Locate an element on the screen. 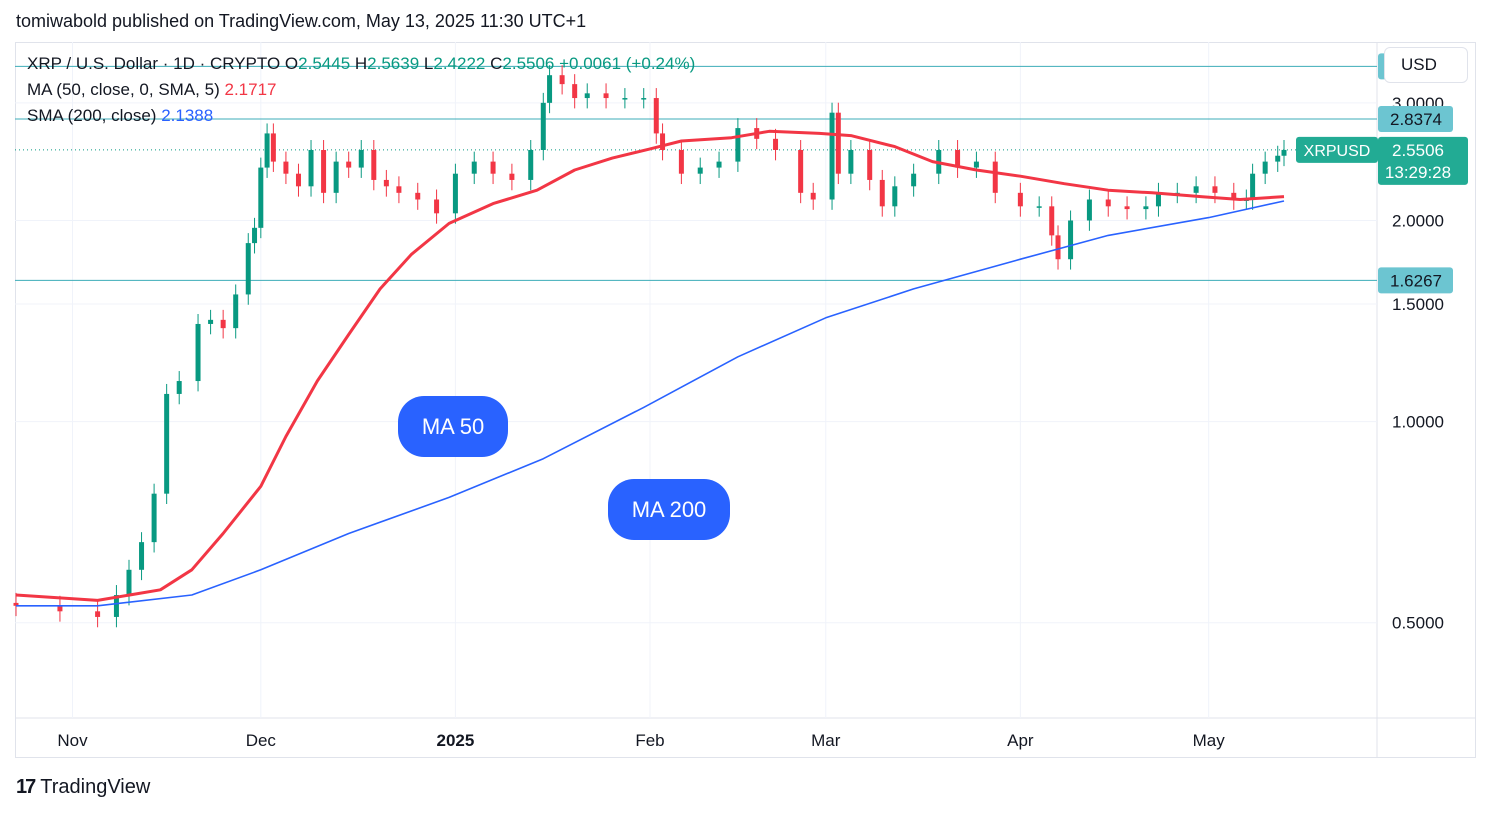  legend-close-label: C is located at coordinates (496, 63).